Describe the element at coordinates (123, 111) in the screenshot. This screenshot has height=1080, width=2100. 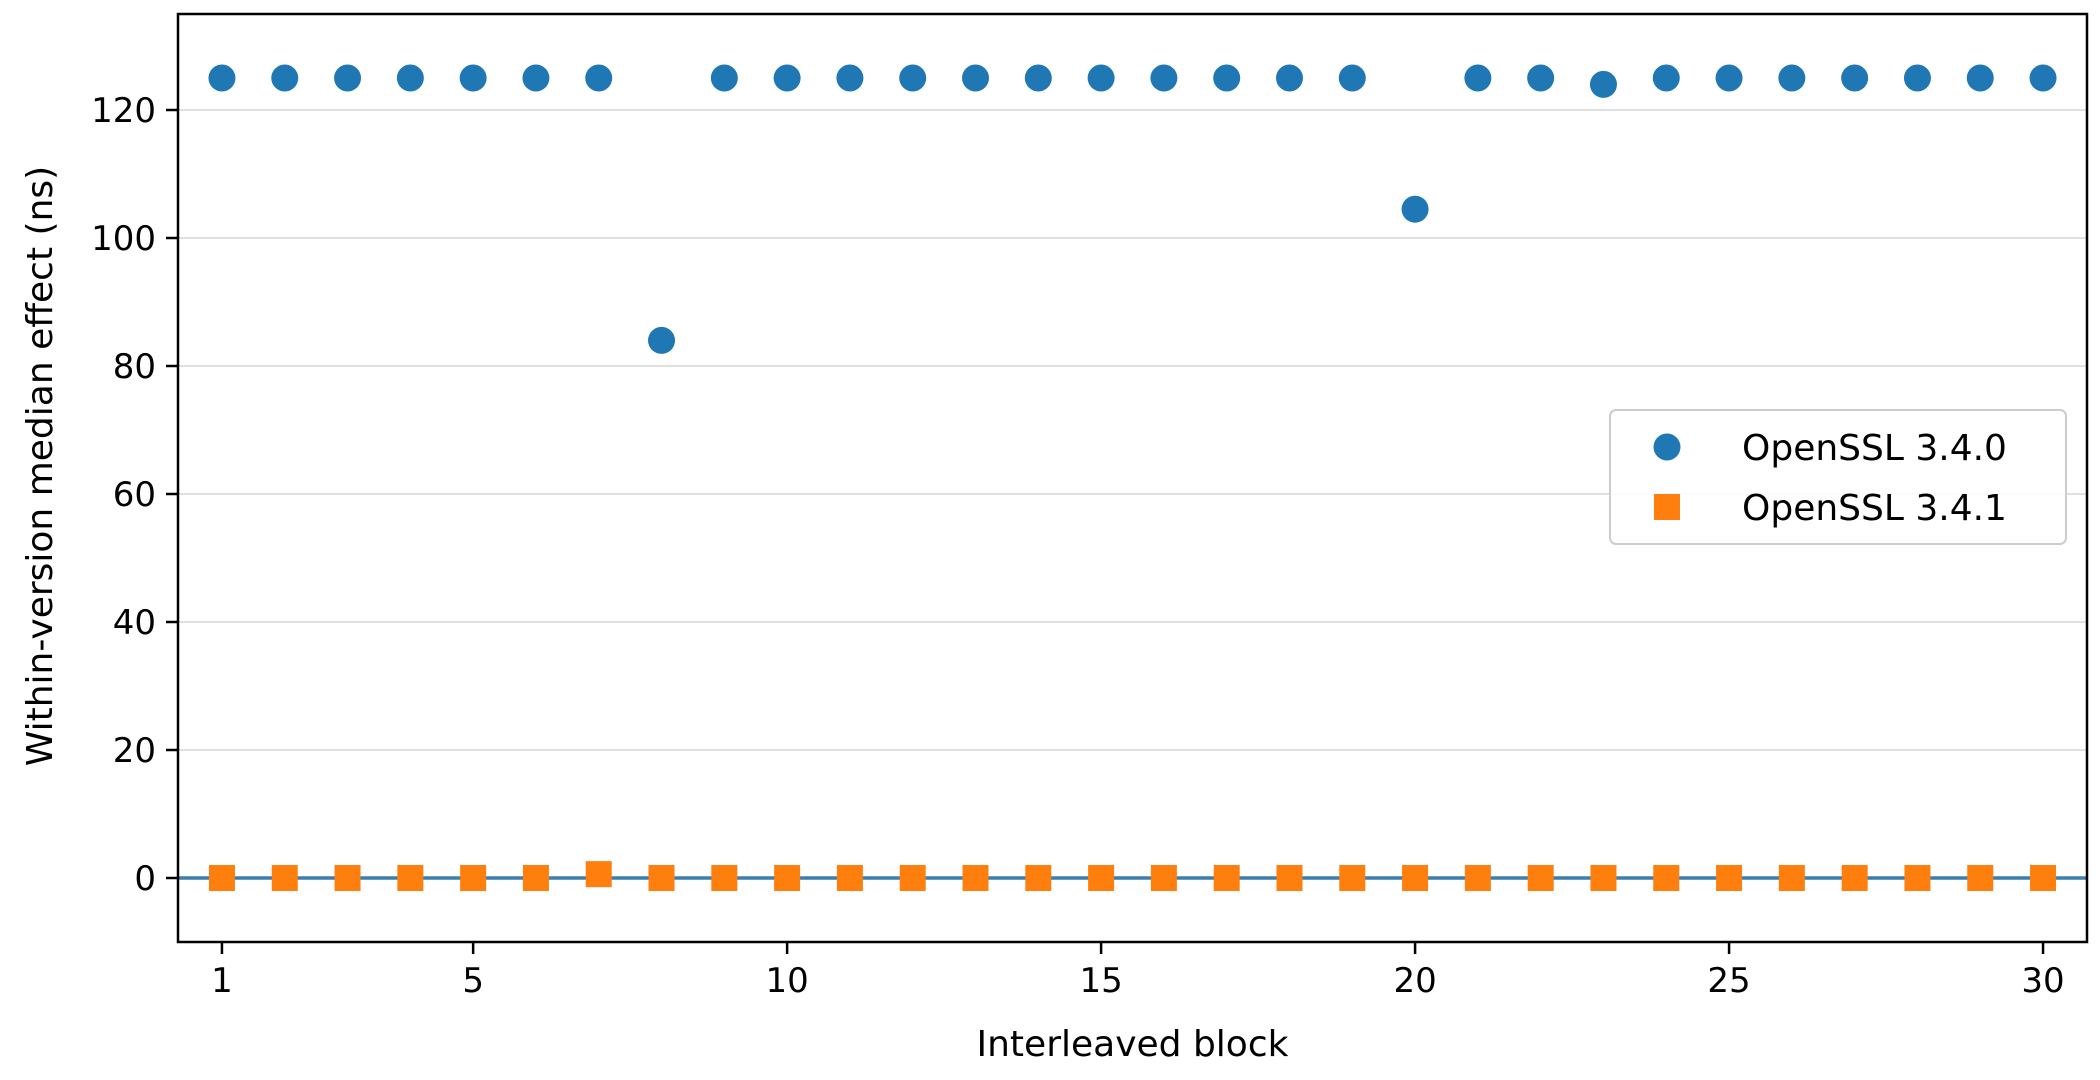
I see `y-tick-label: 120` at that location.